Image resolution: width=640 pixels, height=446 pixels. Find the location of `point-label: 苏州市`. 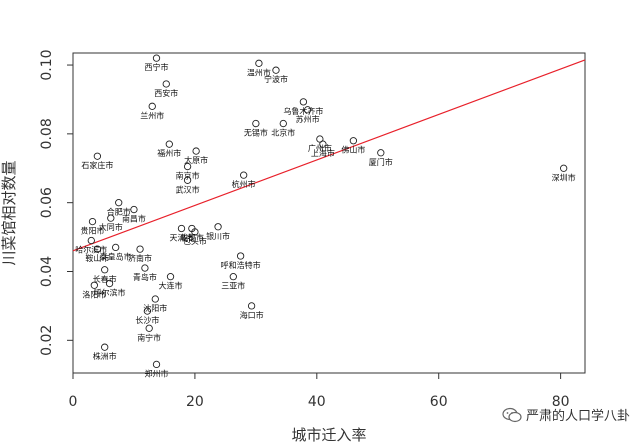

point-label: 苏州市 is located at coordinates (308, 119).